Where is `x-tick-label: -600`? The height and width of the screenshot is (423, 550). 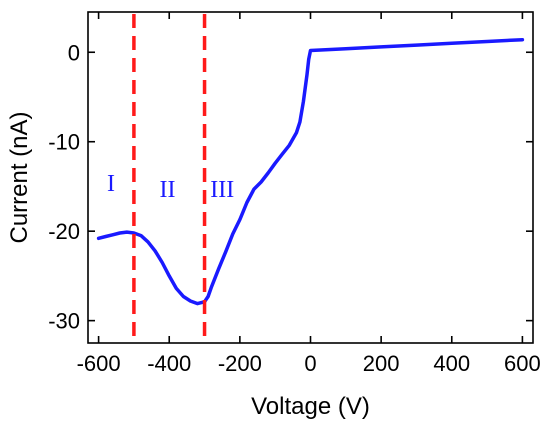
x-tick-label: -600 is located at coordinates (99, 363).